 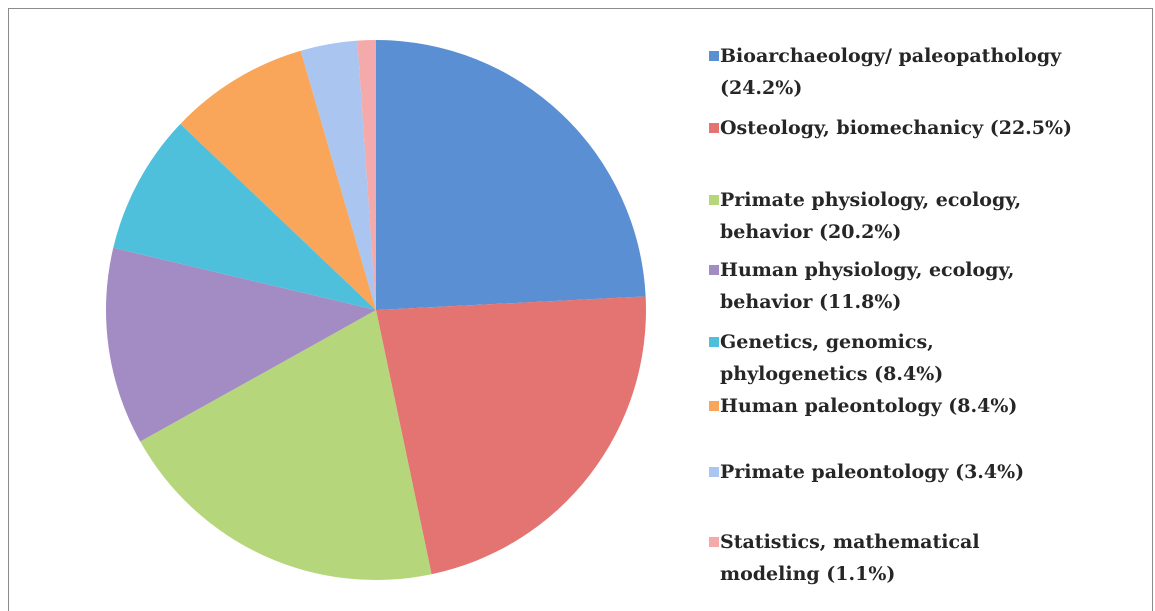 I want to click on legend-entry: Human paleontology (8.4%), so click(x=894, y=406).